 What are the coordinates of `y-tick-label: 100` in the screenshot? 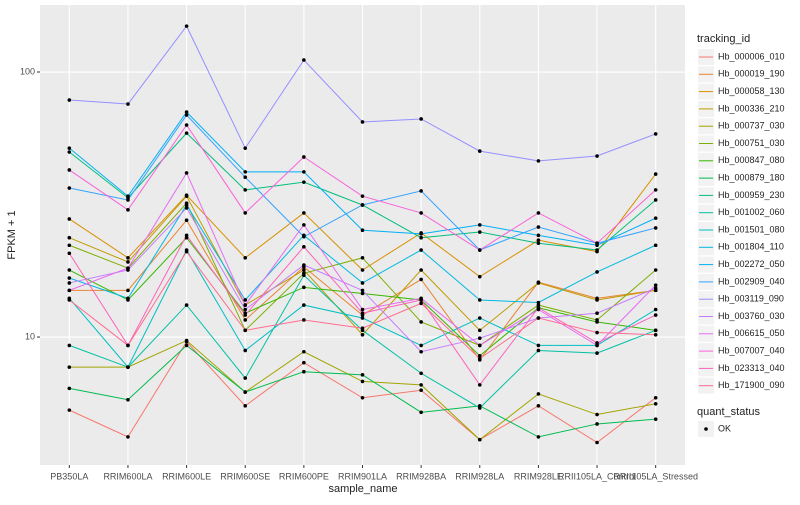 It's located at (27, 71).